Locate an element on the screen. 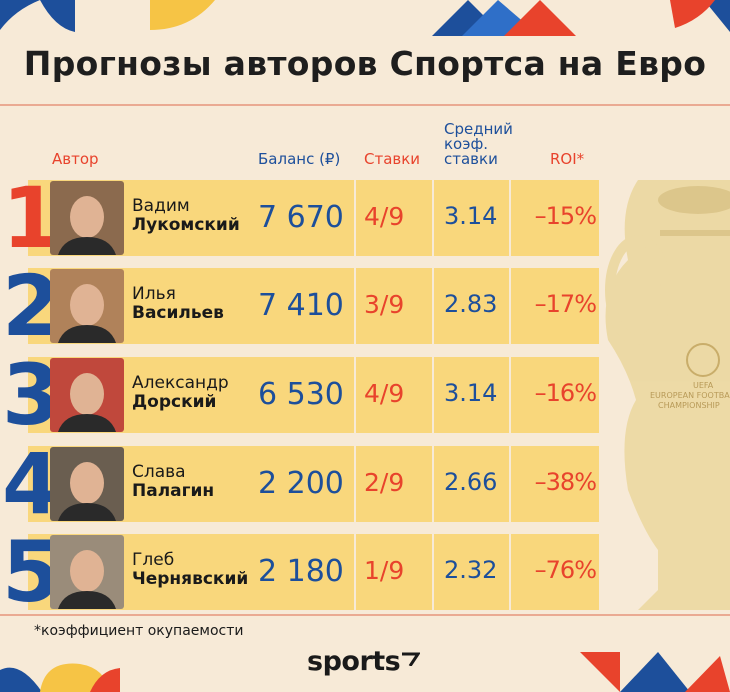 This screenshot has height=692, width=730. balance-value: 6 530 is located at coordinates (301, 394).